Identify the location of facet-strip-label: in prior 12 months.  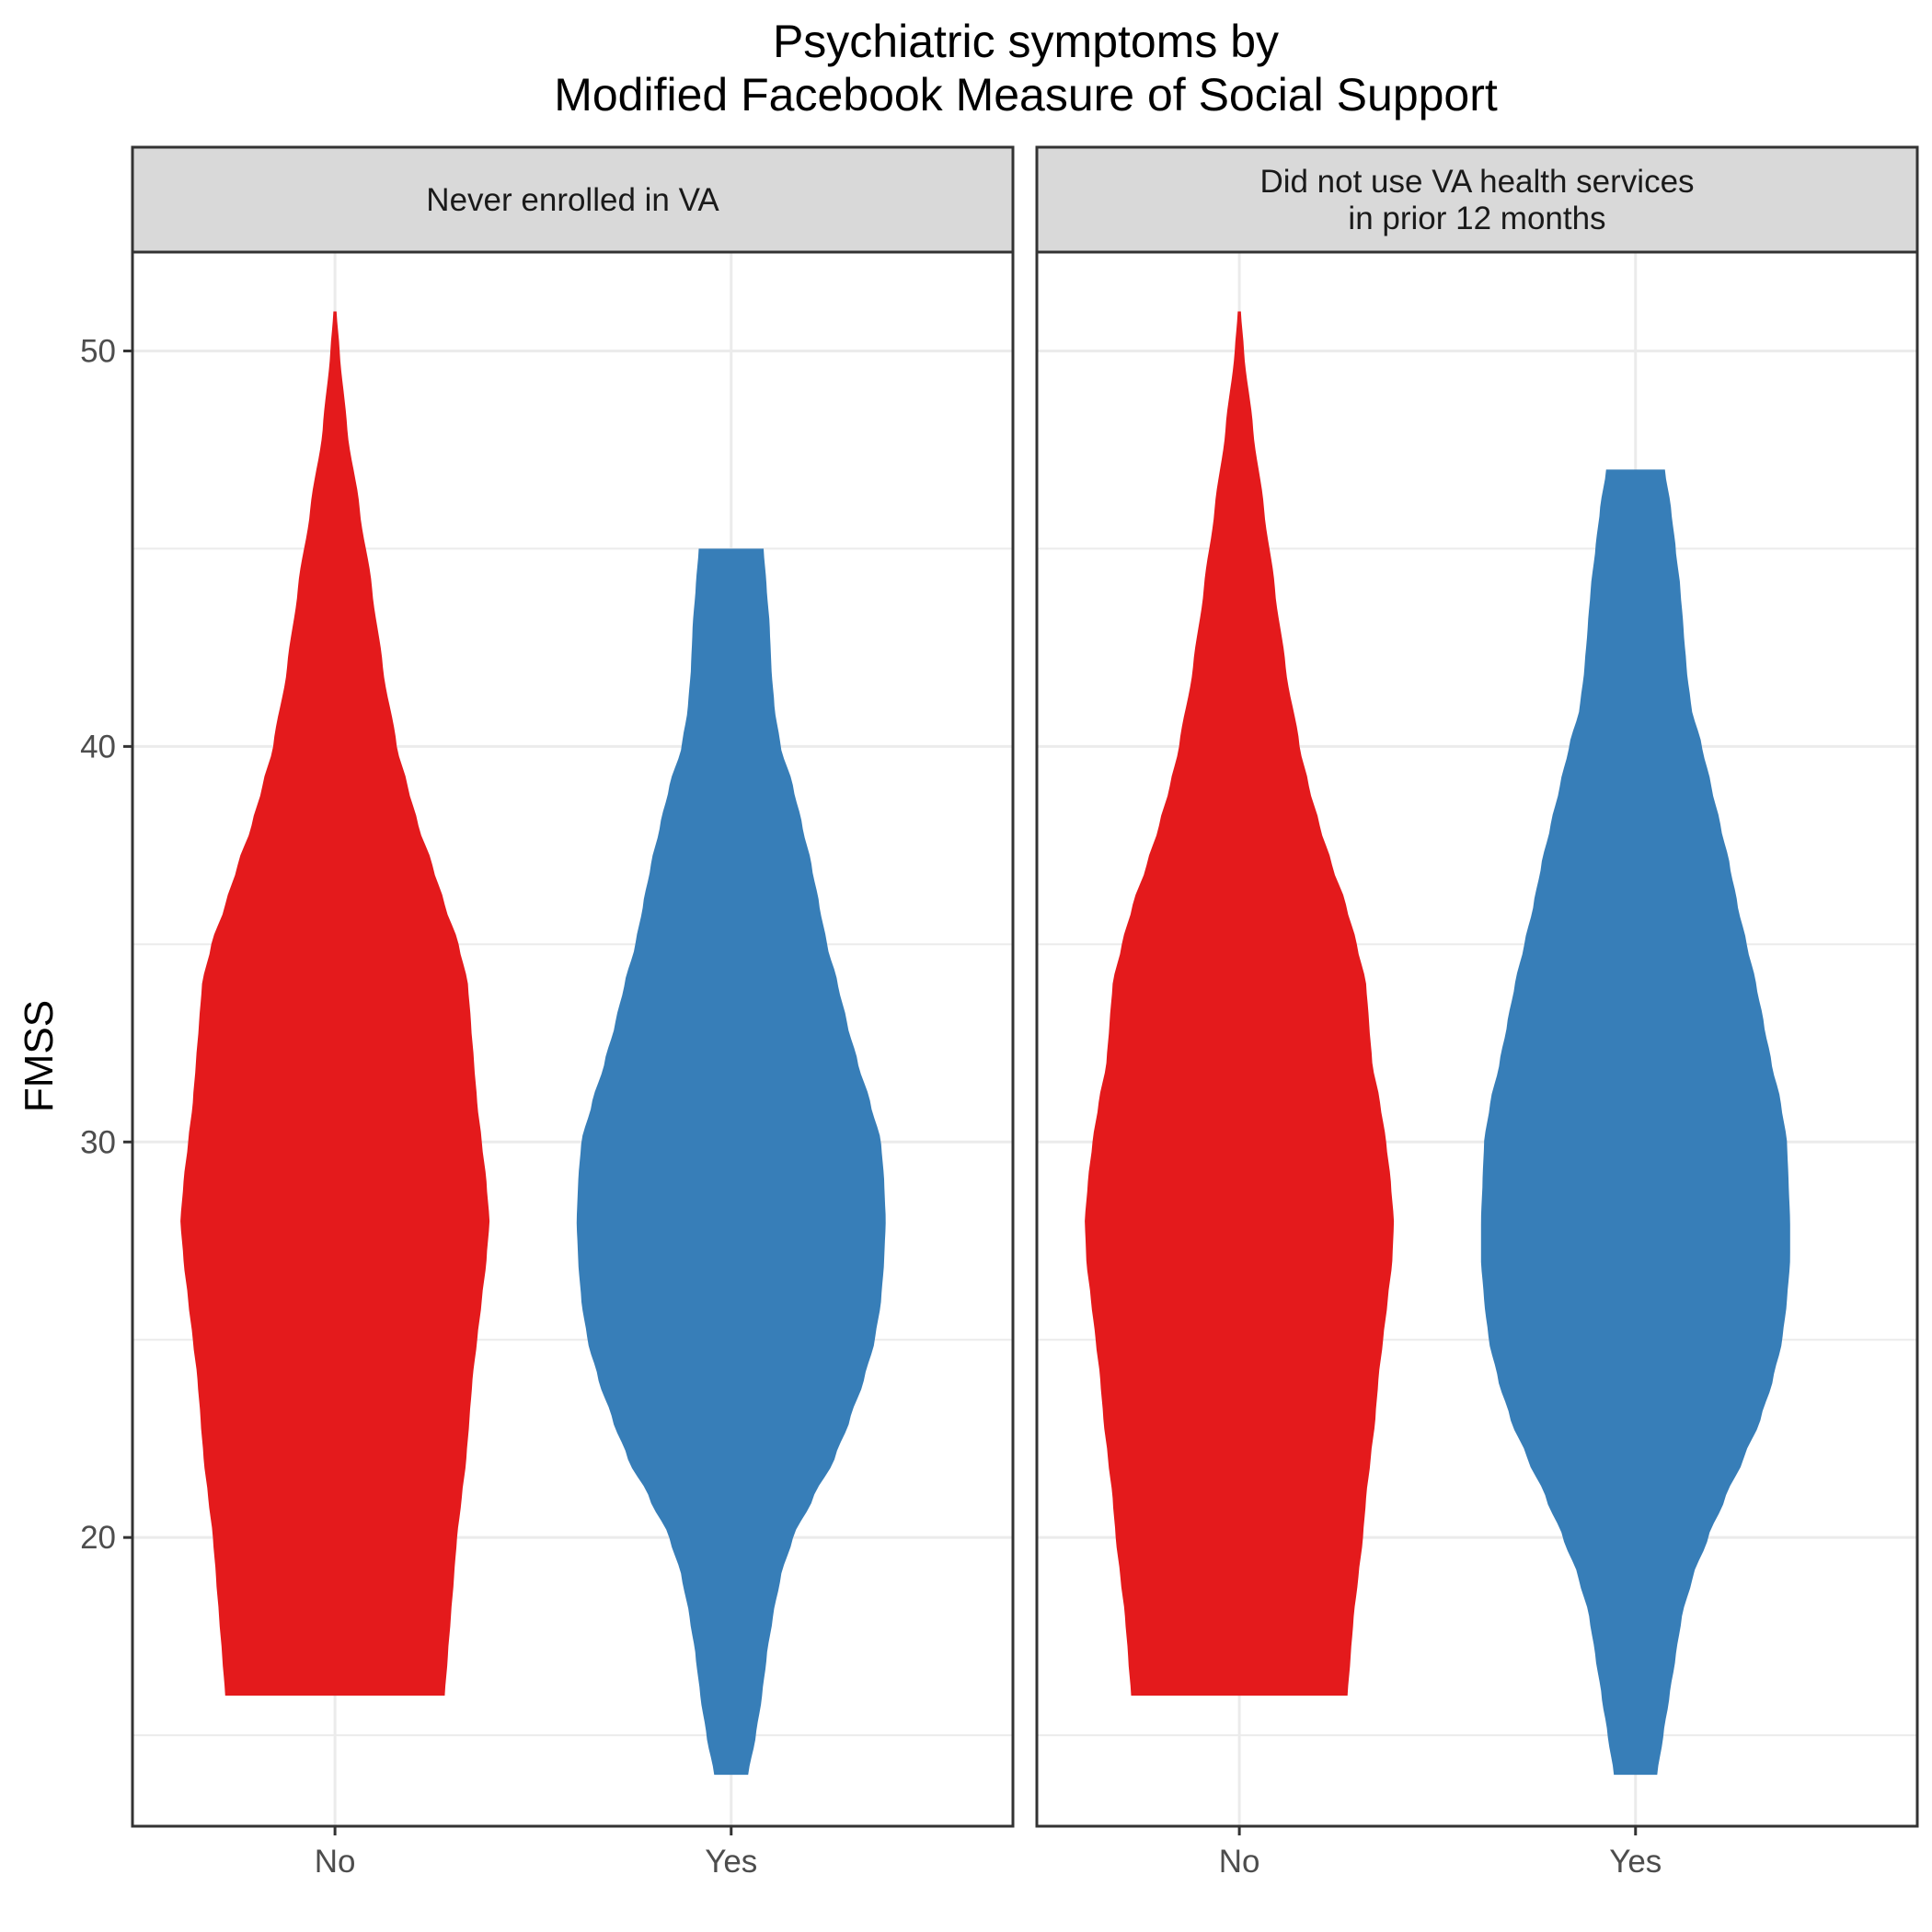
(1476, 218).